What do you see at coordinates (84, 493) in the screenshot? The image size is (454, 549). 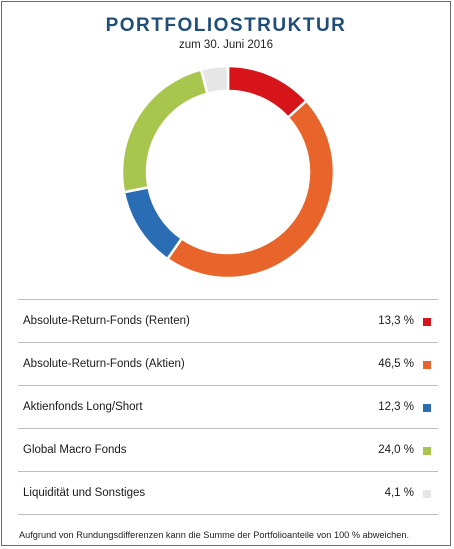 I see `legend-label: Liquidität und Sonstiges` at bounding box center [84, 493].